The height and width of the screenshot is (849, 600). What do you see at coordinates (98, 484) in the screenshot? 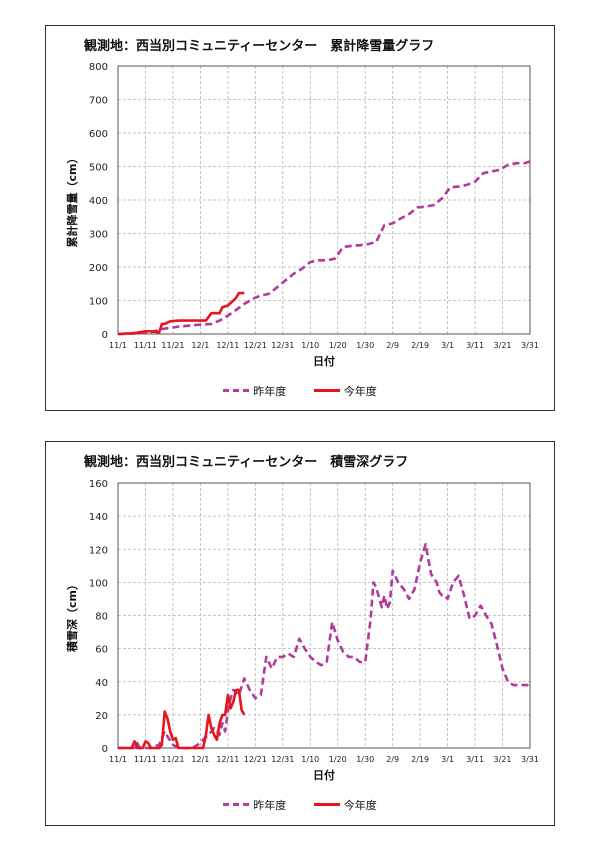
I see `y-tick-label: 160` at bounding box center [98, 484].